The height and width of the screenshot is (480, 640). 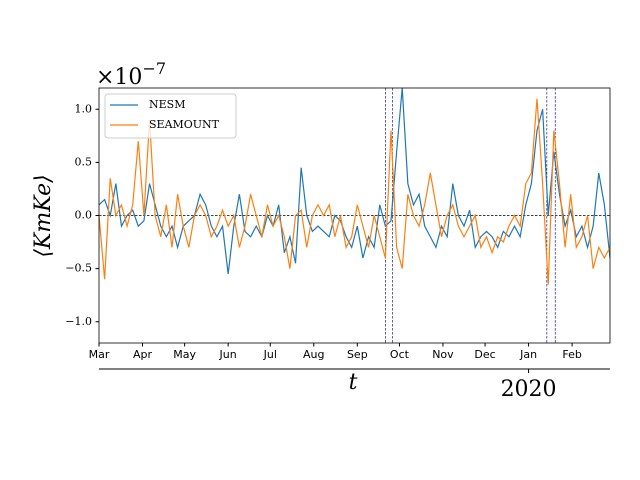 What do you see at coordinates (443, 354) in the screenshot?
I see `x-tick-label: Nov` at bounding box center [443, 354].